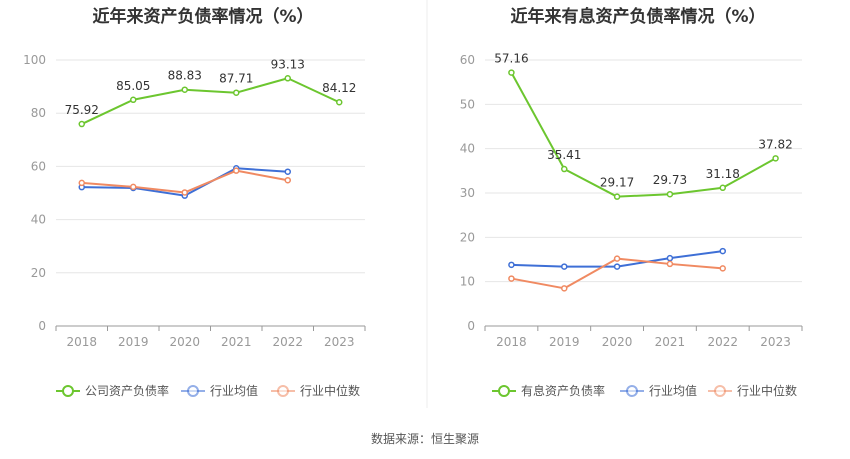  What do you see at coordinates (425, 438) in the screenshot?
I see `source-label: 数据来源：恒生聚源` at bounding box center [425, 438].